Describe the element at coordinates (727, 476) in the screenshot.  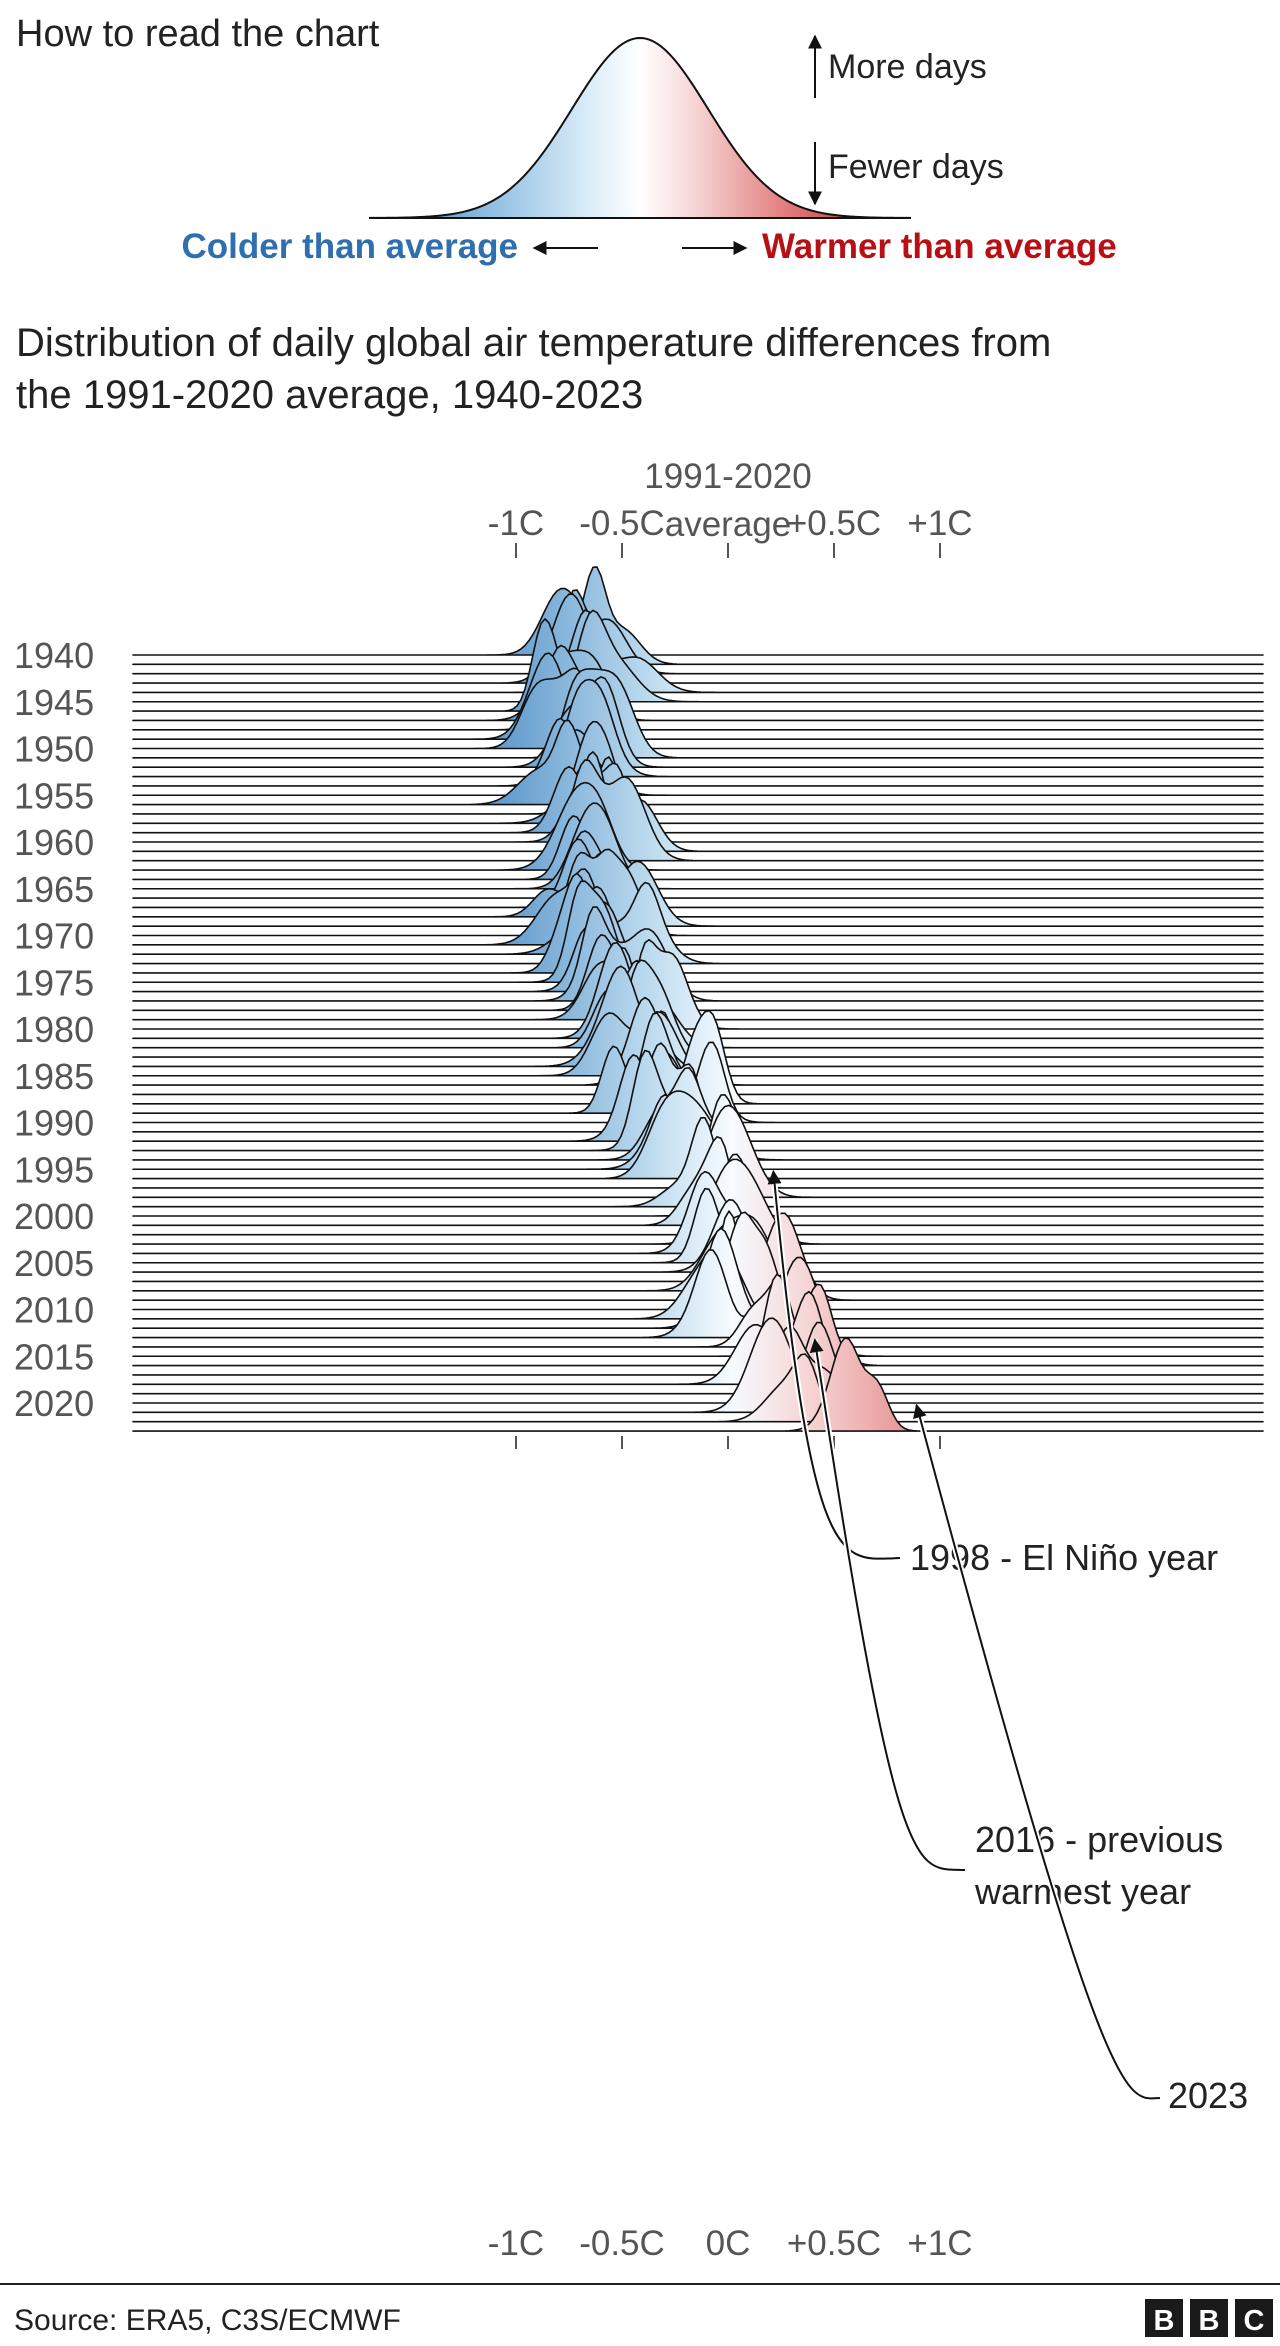
I see `top-center-label-line: 1991-2020` at that location.